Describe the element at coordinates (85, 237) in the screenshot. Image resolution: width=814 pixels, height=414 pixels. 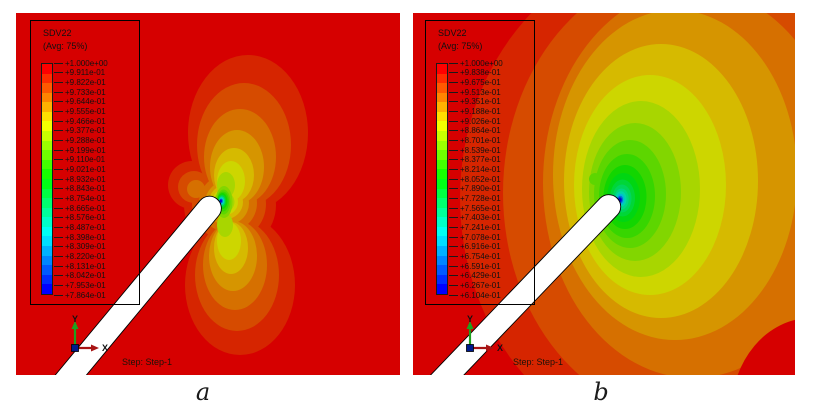
I see `legend-value: +8.398e-01` at that location.